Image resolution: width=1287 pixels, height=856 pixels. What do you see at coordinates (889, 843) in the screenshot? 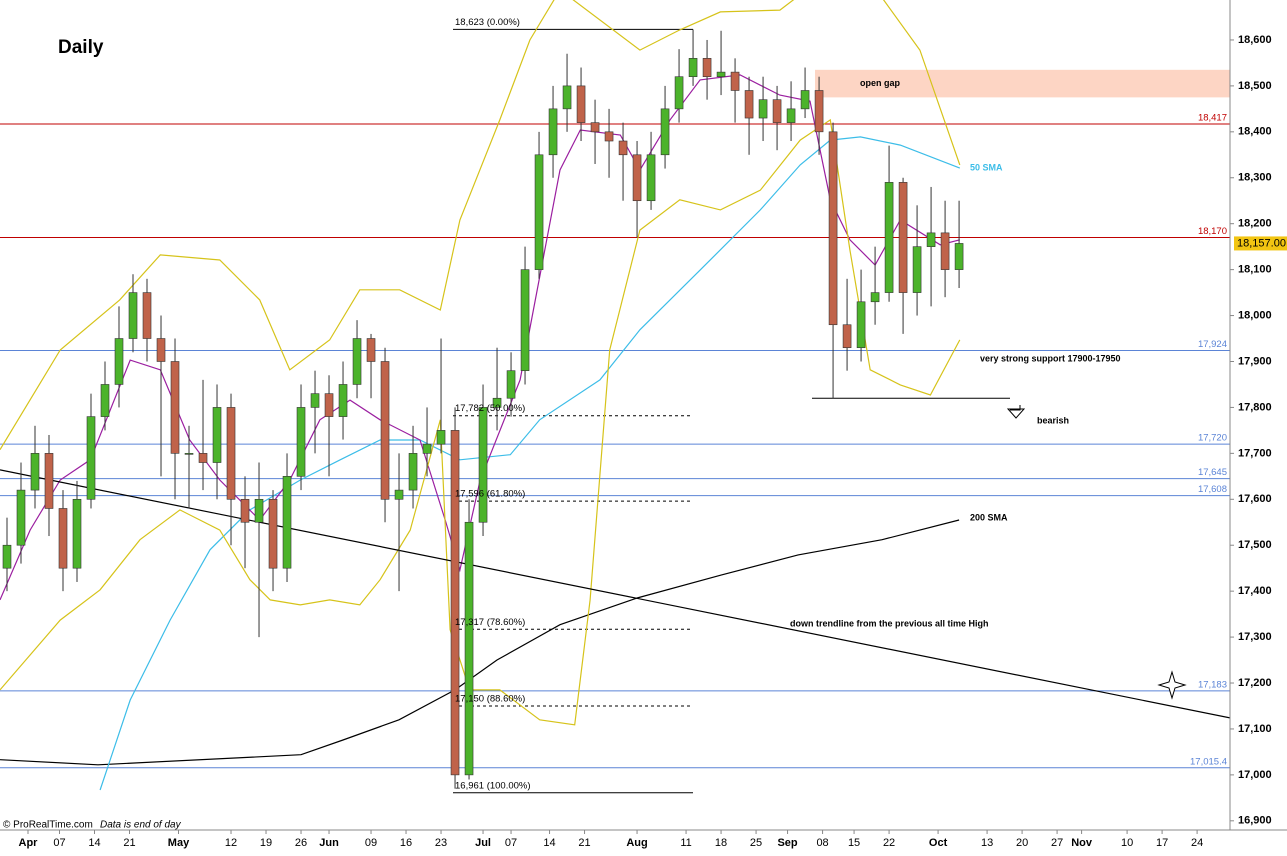
I see `x-tick-label: 22` at bounding box center [889, 843].